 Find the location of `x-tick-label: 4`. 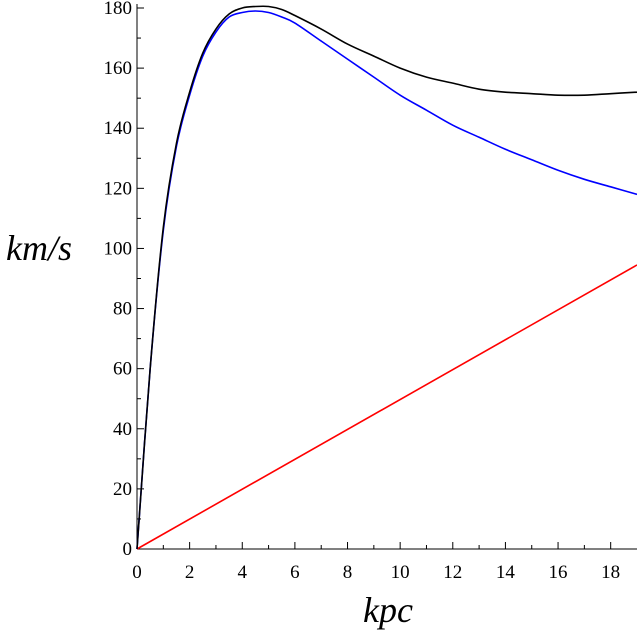

x-tick-label: 4 is located at coordinates (243, 572).